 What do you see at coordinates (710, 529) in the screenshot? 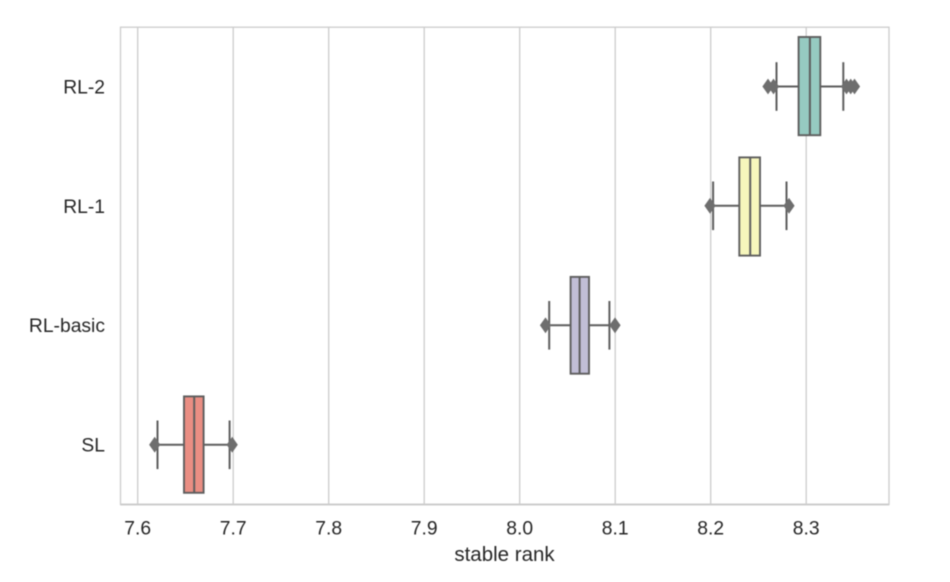
I see `svg-text: 8.2` at bounding box center [710, 529].